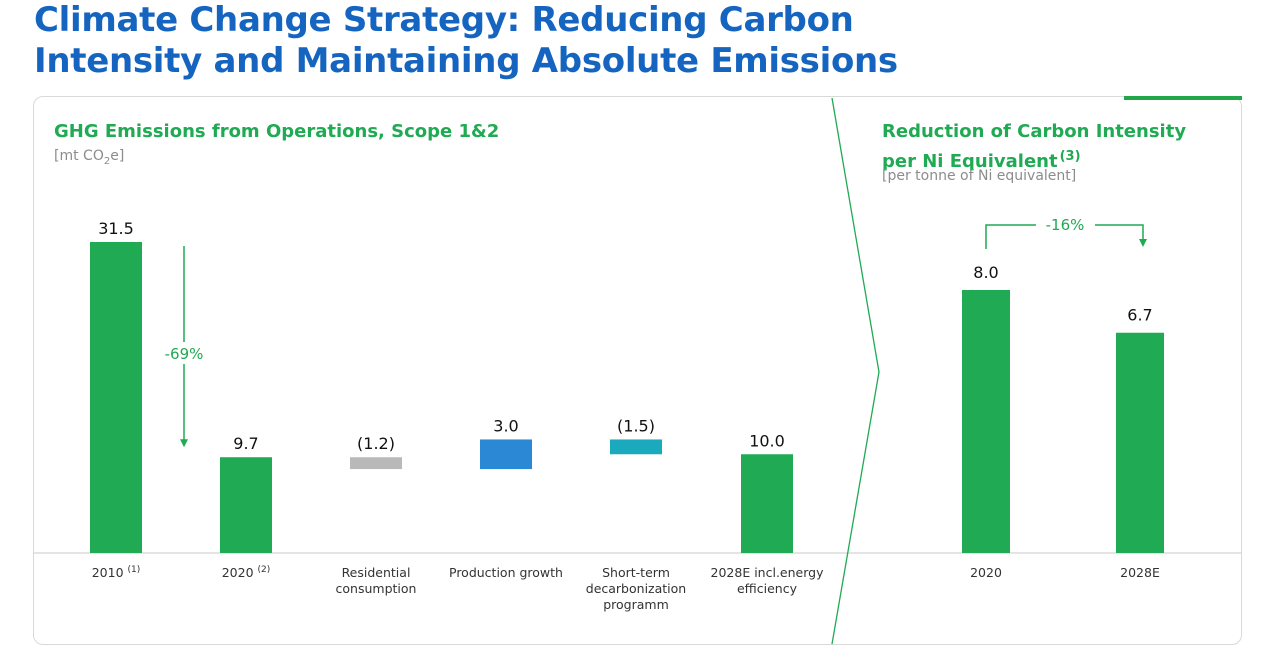  What do you see at coordinates (986, 572) in the screenshot?
I see `intensity-category-label-0: 2020` at bounding box center [986, 572].